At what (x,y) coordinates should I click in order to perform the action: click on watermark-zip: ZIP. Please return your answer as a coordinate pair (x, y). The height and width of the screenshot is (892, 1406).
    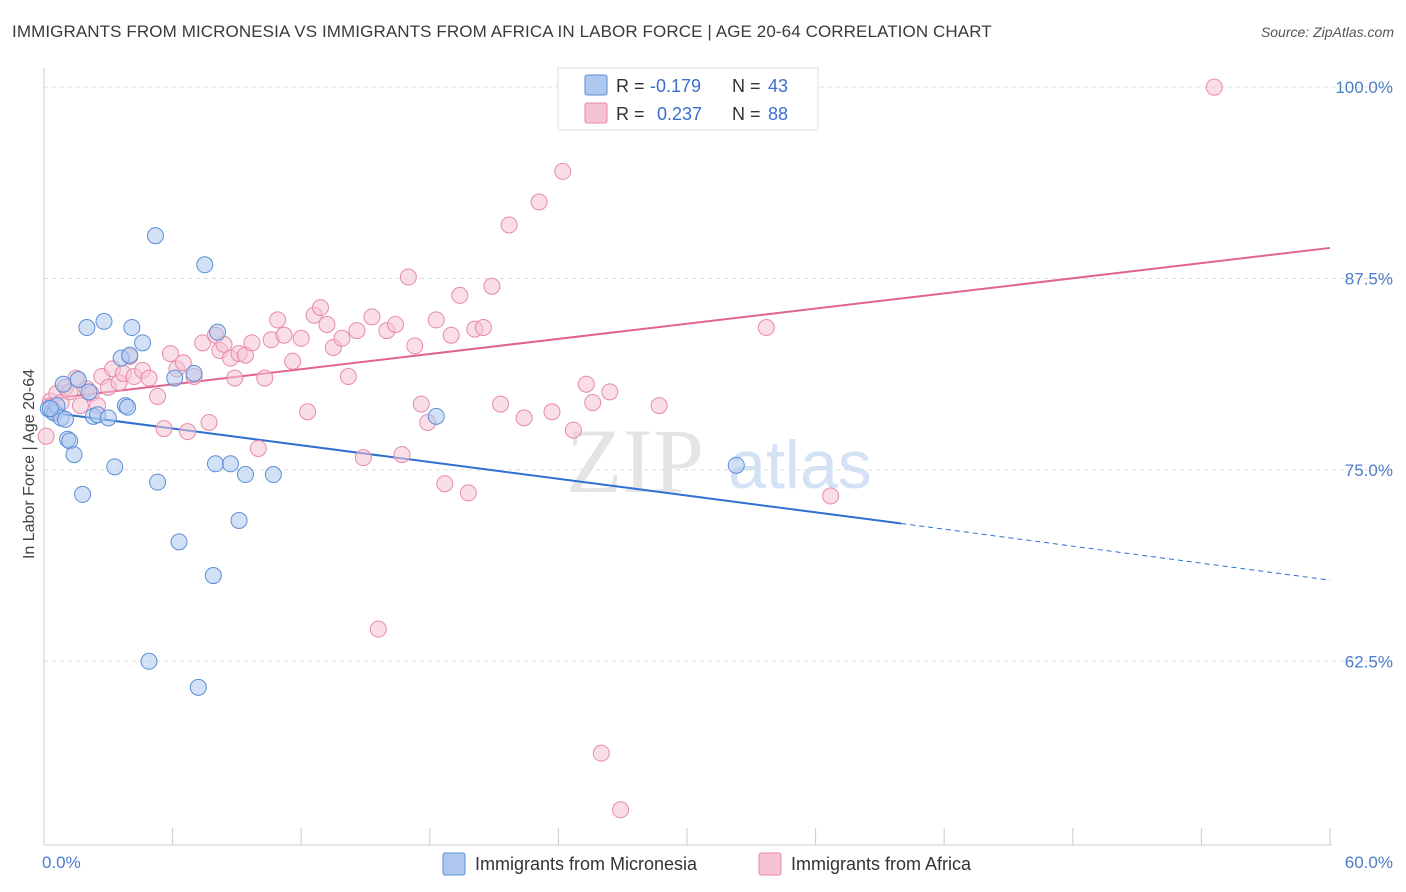
    Looking at the image, I should click on (635, 461).